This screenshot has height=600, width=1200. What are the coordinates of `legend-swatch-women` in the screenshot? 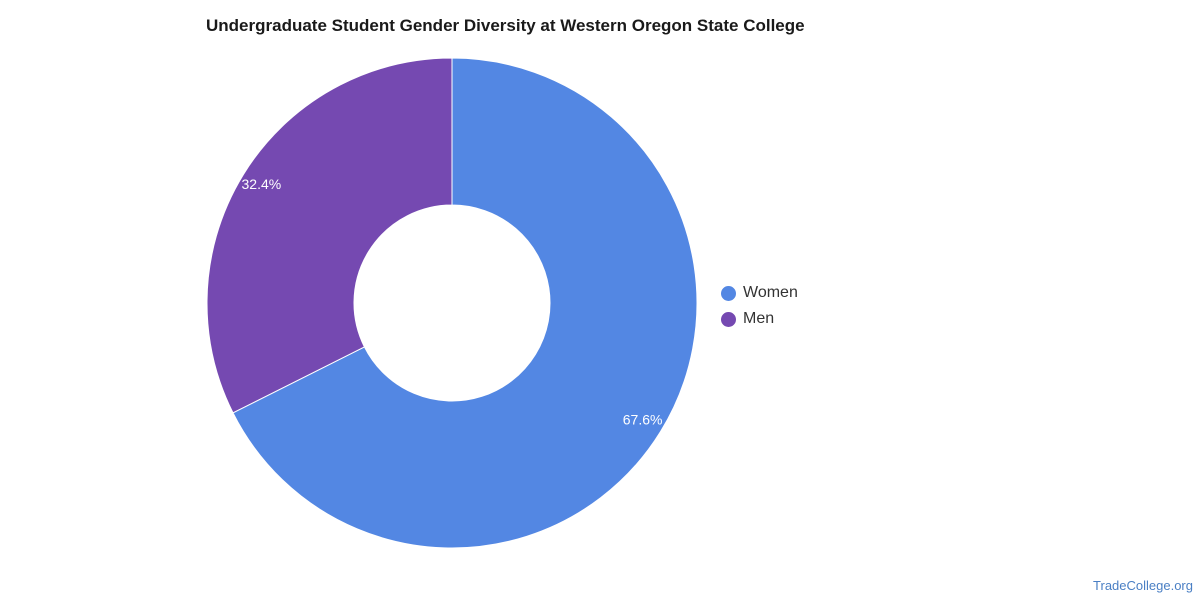 It's located at (728, 293).